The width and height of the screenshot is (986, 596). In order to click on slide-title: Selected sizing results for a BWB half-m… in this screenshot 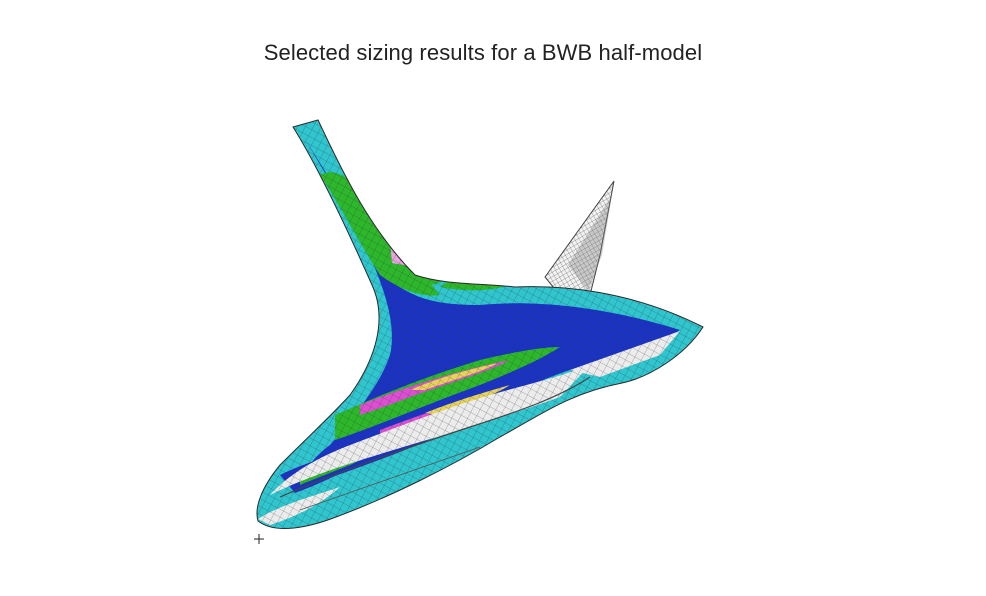, I will do `click(483, 52)`.